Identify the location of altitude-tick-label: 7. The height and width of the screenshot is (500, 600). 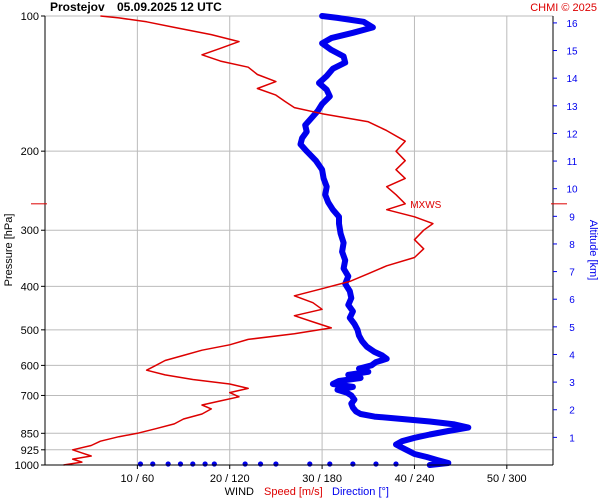
(572, 273).